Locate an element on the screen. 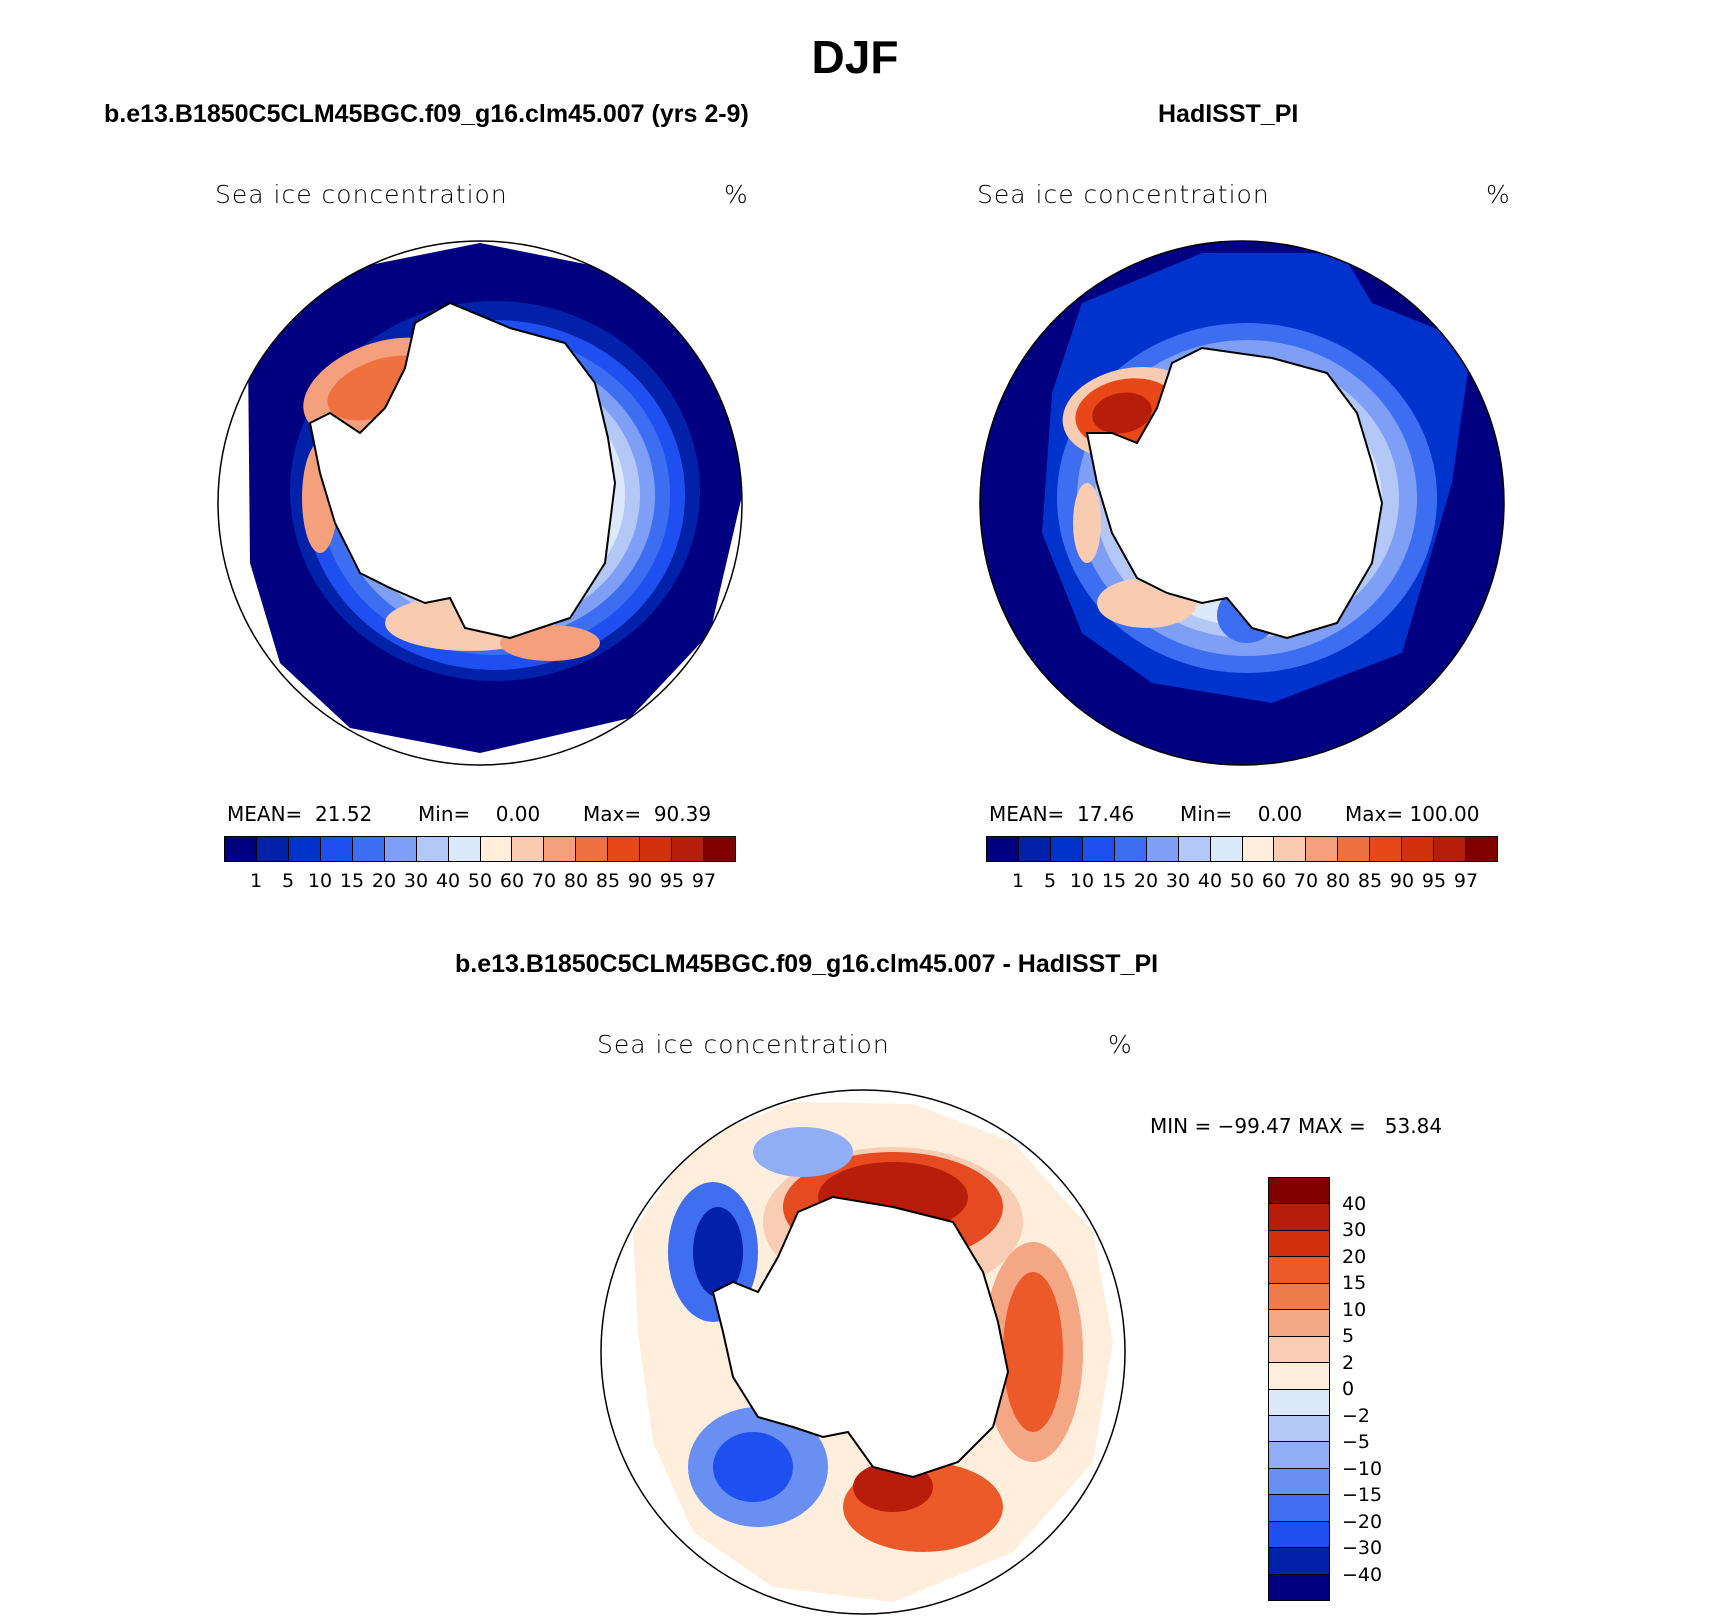 This screenshot has width=1710, height=1622. panel-2-title: HadISST_PI is located at coordinates (1228, 114).